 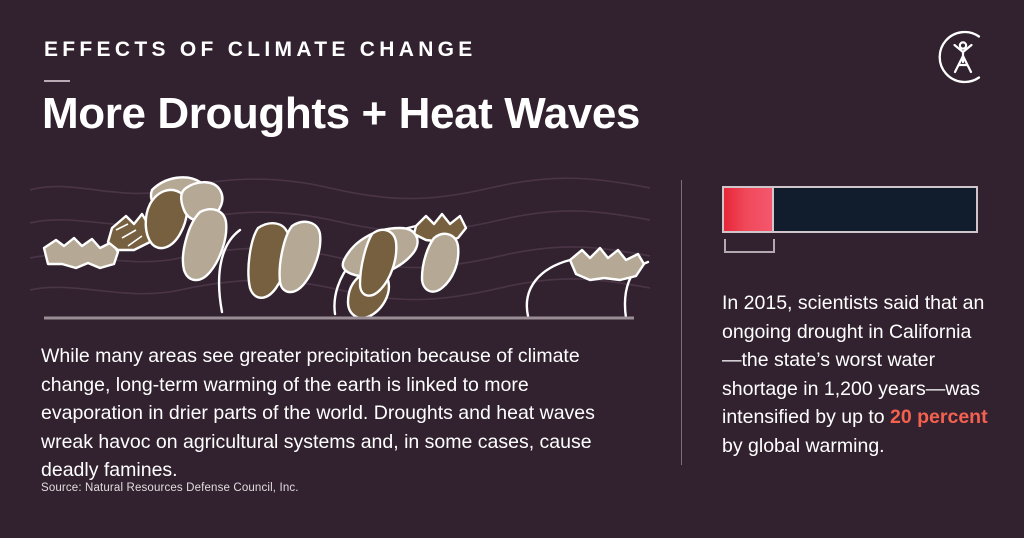 I want to click on bar-fill-intensified, so click(x=749, y=209).